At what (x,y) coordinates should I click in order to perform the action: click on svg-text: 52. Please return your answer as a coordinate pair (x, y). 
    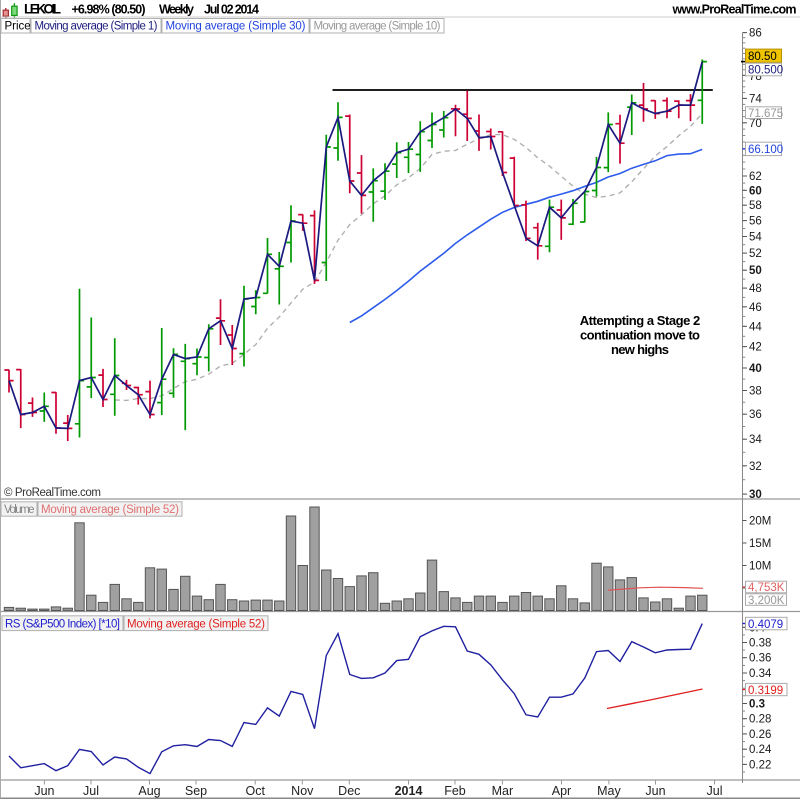
    Looking at the image, I should click on (755, 254).